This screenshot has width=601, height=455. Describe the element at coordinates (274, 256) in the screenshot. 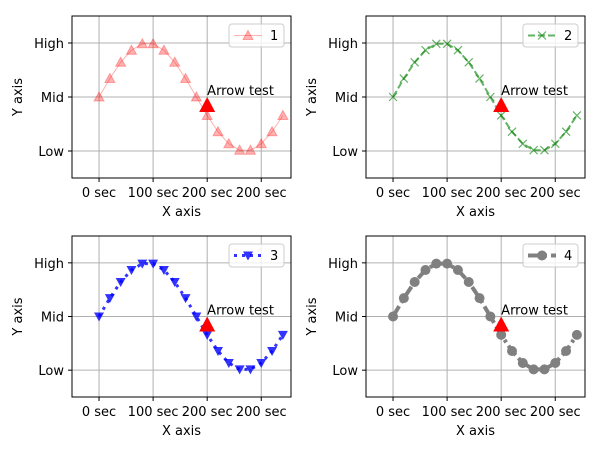

I see `legend-label: 3` at that location.